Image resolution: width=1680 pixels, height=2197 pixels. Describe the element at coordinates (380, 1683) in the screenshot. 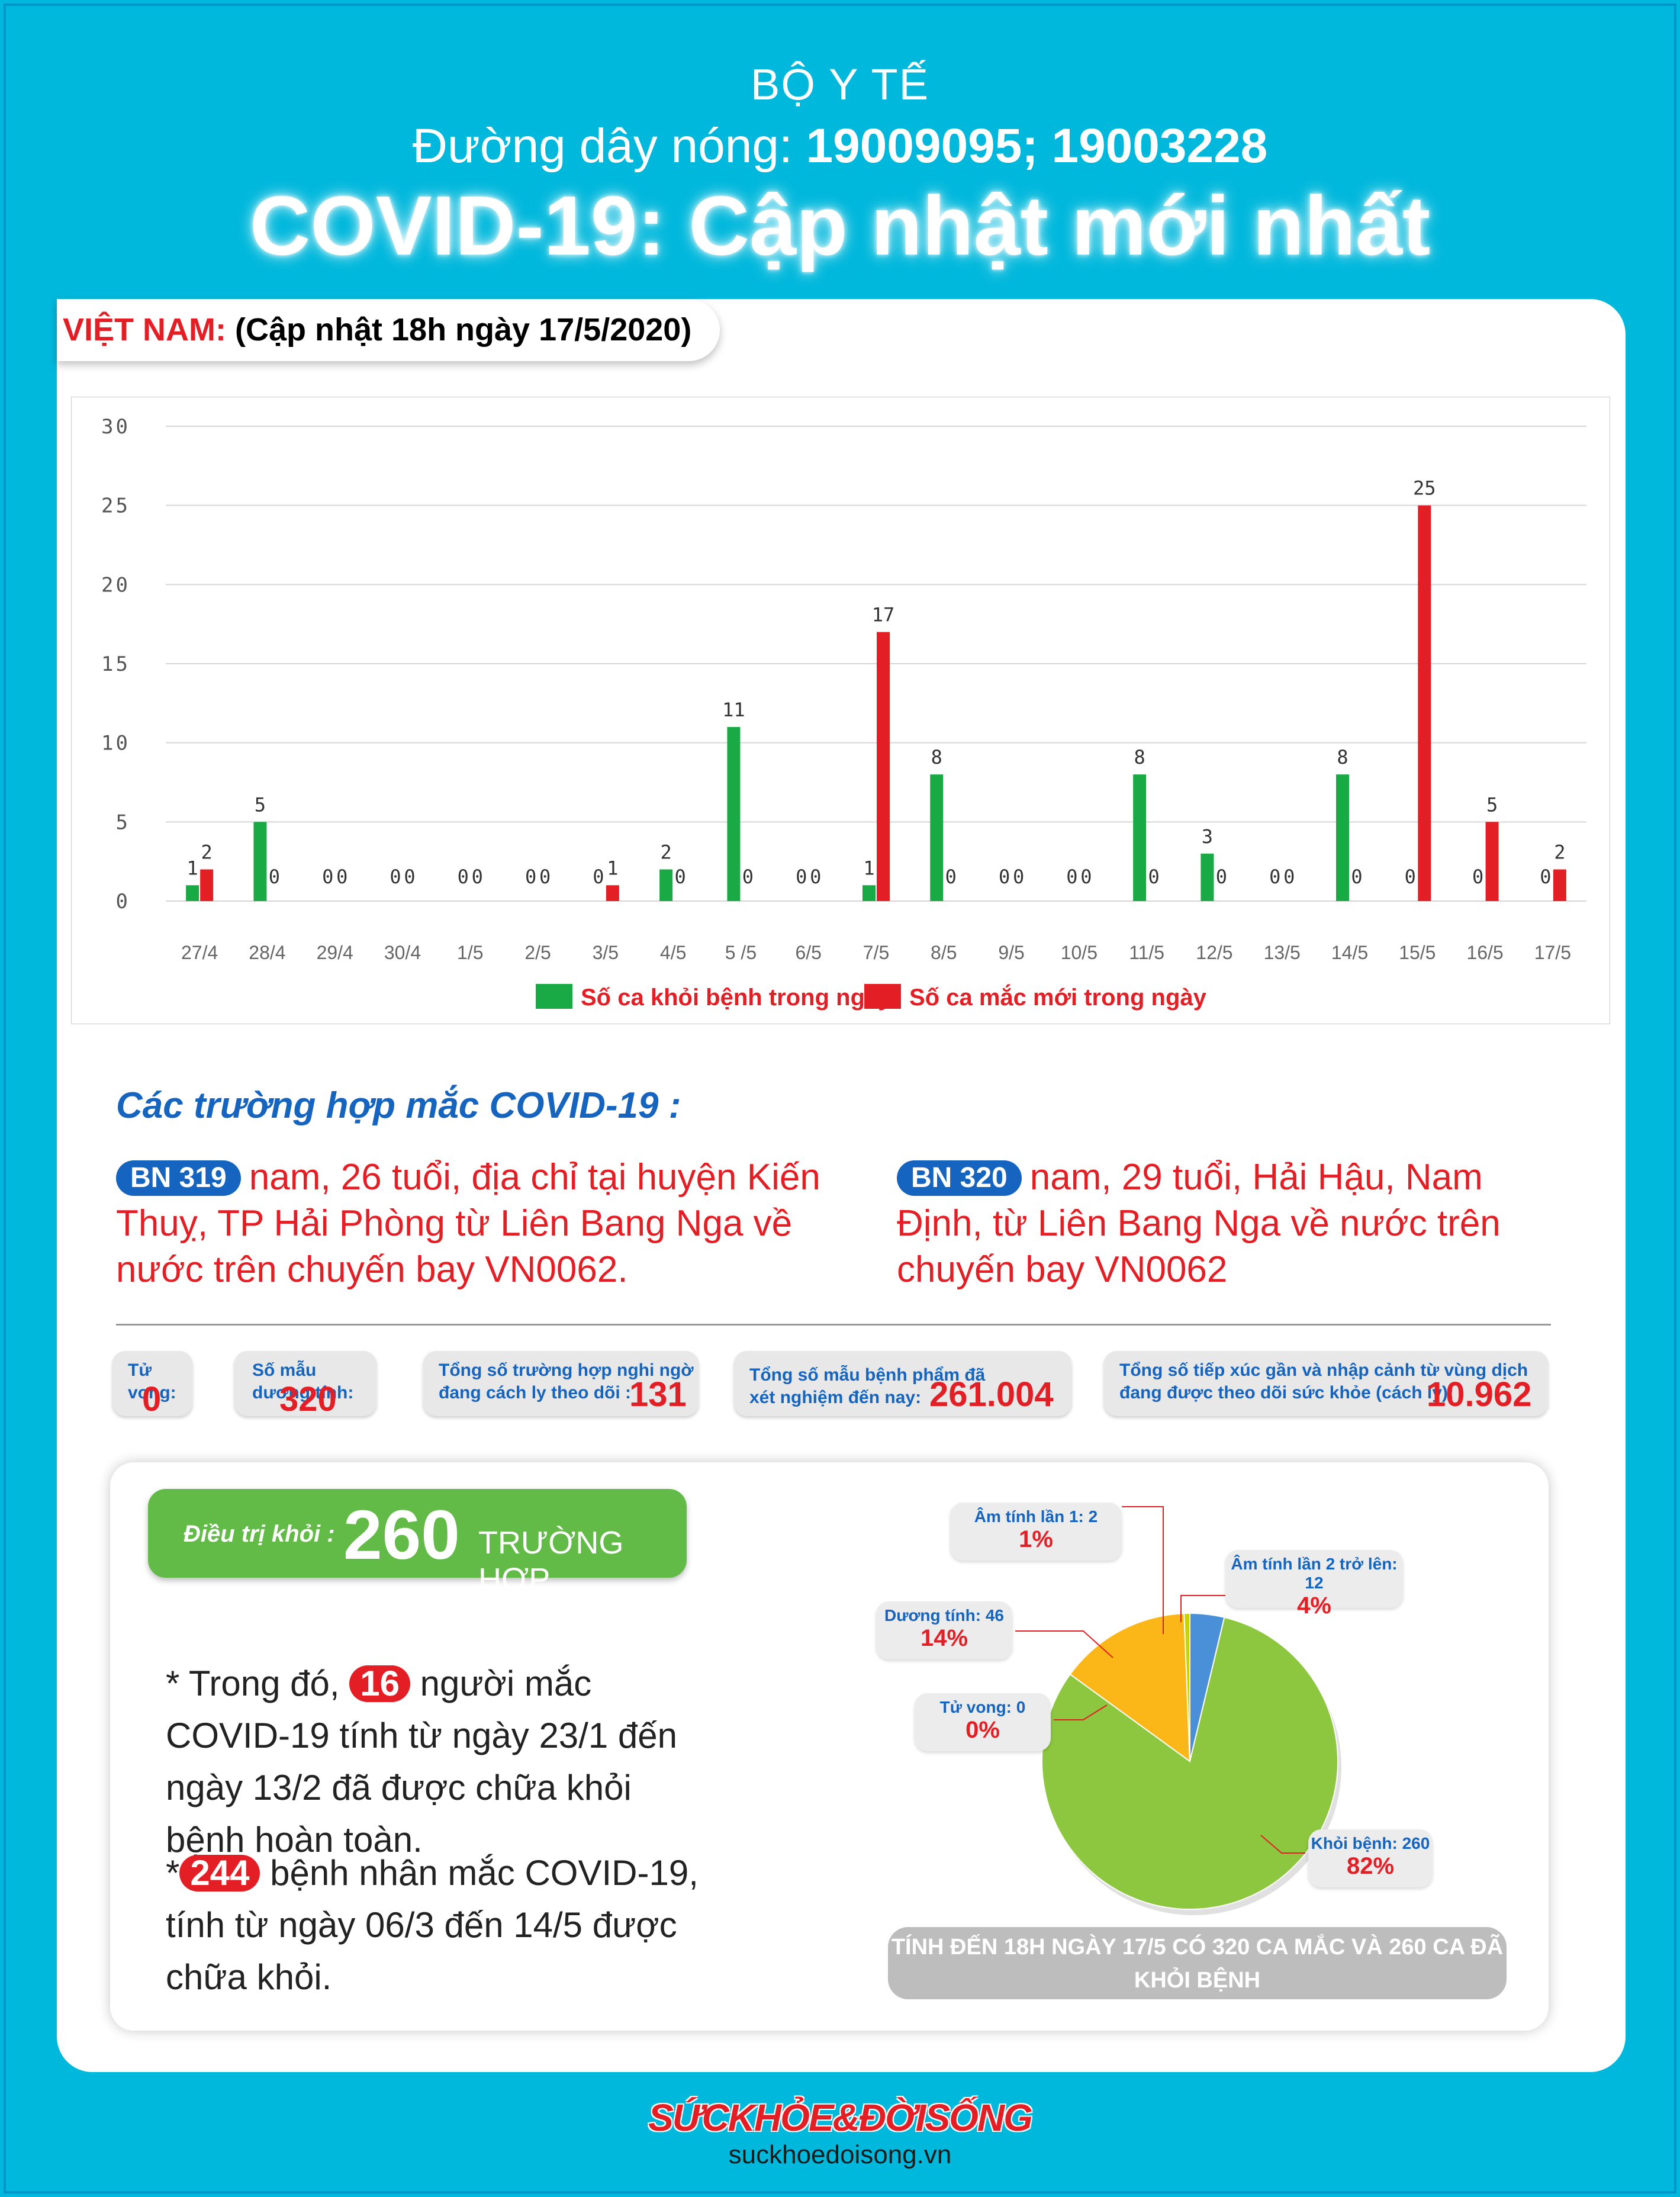

I see `count-badge: 16` at that location.